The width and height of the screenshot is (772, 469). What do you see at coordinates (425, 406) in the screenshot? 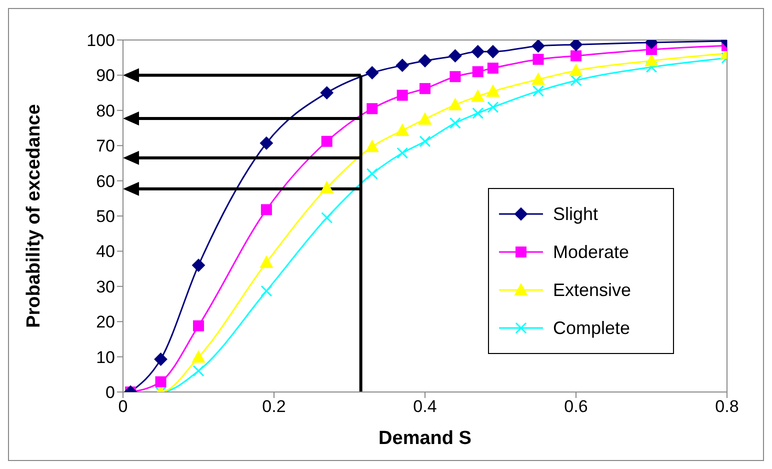
I see `x-tick-label: 0.4` at bounding box center [425, 406].